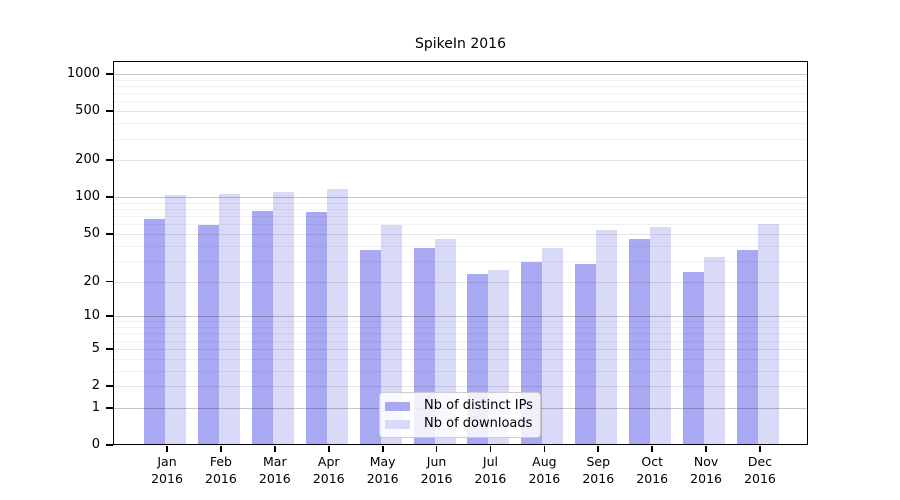 The height and width of the screenshot is (500, 900). I want to click on x-tick-label: Mar 2016, so click(274, 470).